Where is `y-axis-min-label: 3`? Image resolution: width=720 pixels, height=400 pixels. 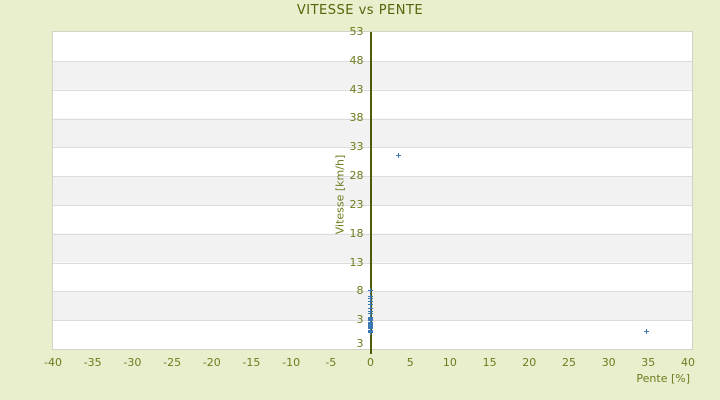
y-axis-min-label: 3 is located at coordinates (360, 343).